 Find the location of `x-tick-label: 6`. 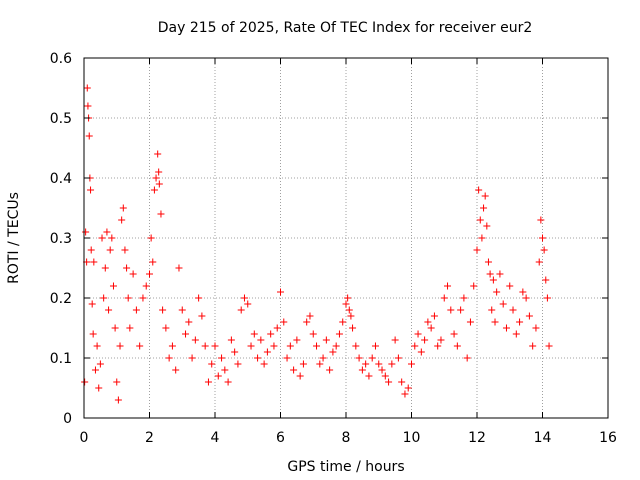

x-tick-label: 6 is located at coordinates (280, 438).